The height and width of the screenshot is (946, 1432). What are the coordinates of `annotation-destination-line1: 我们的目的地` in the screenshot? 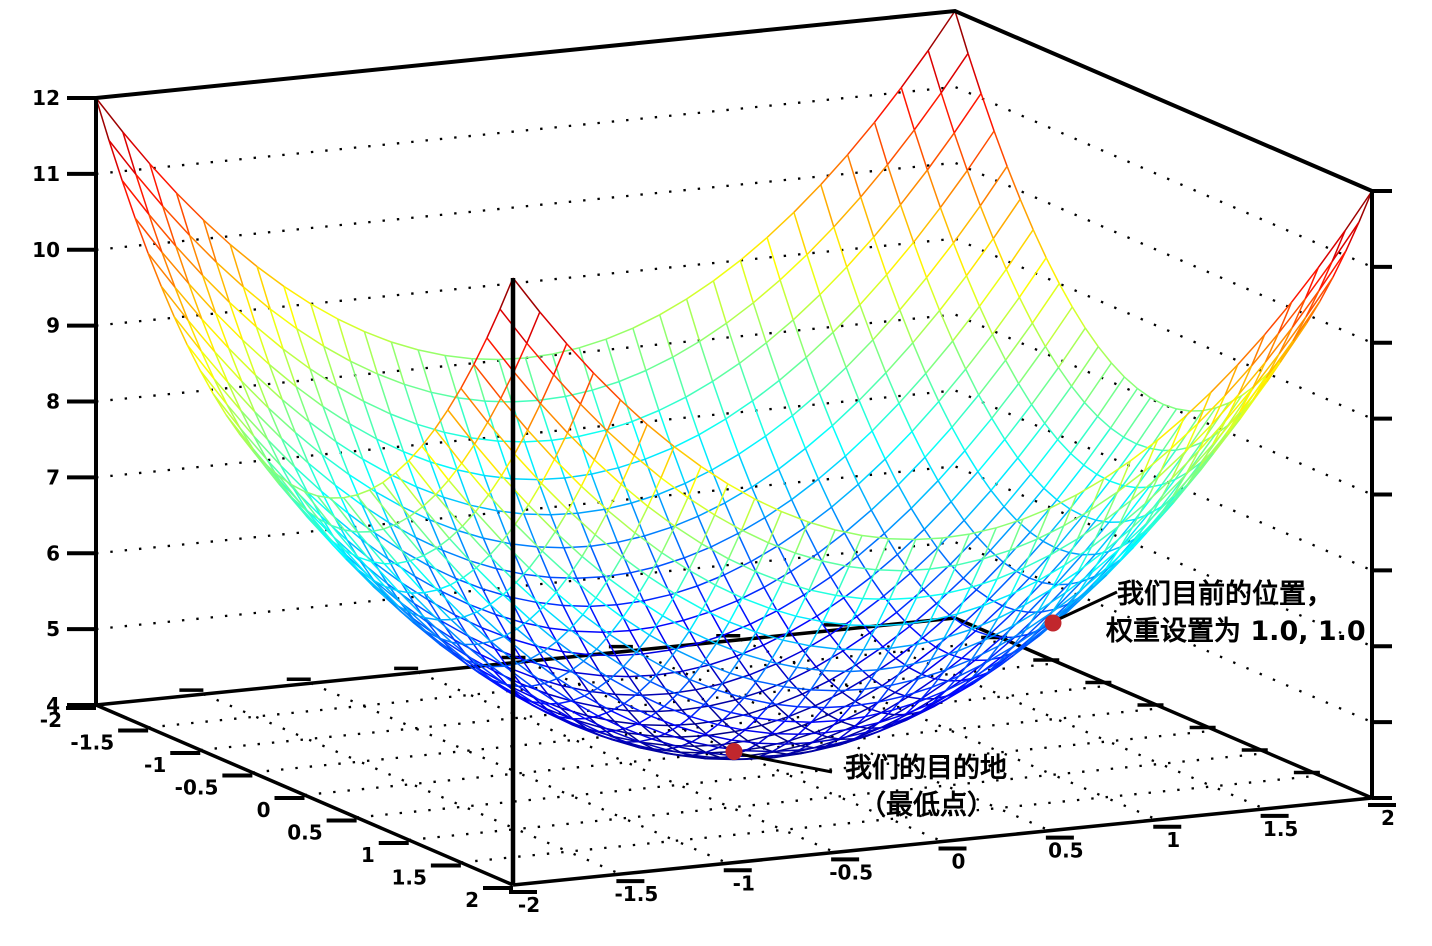 It's located at (926, 768).